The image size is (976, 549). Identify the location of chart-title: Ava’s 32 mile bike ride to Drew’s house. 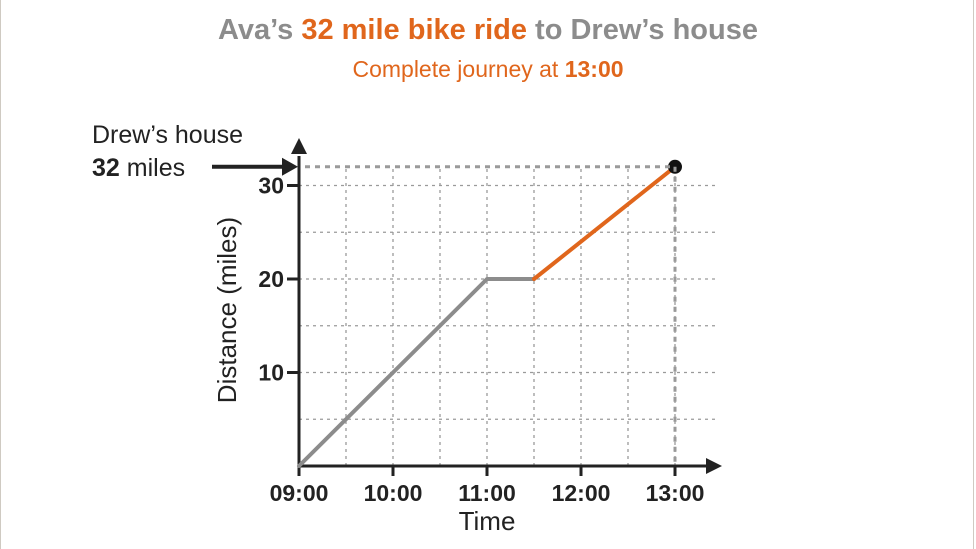
(488, 30).